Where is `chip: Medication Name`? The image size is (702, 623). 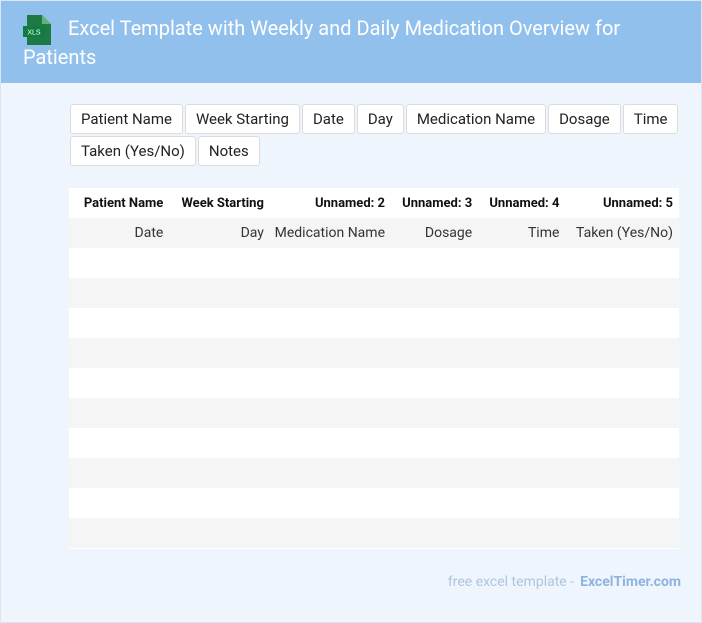
chip: Medication Name is located at coordinates (476, 119).